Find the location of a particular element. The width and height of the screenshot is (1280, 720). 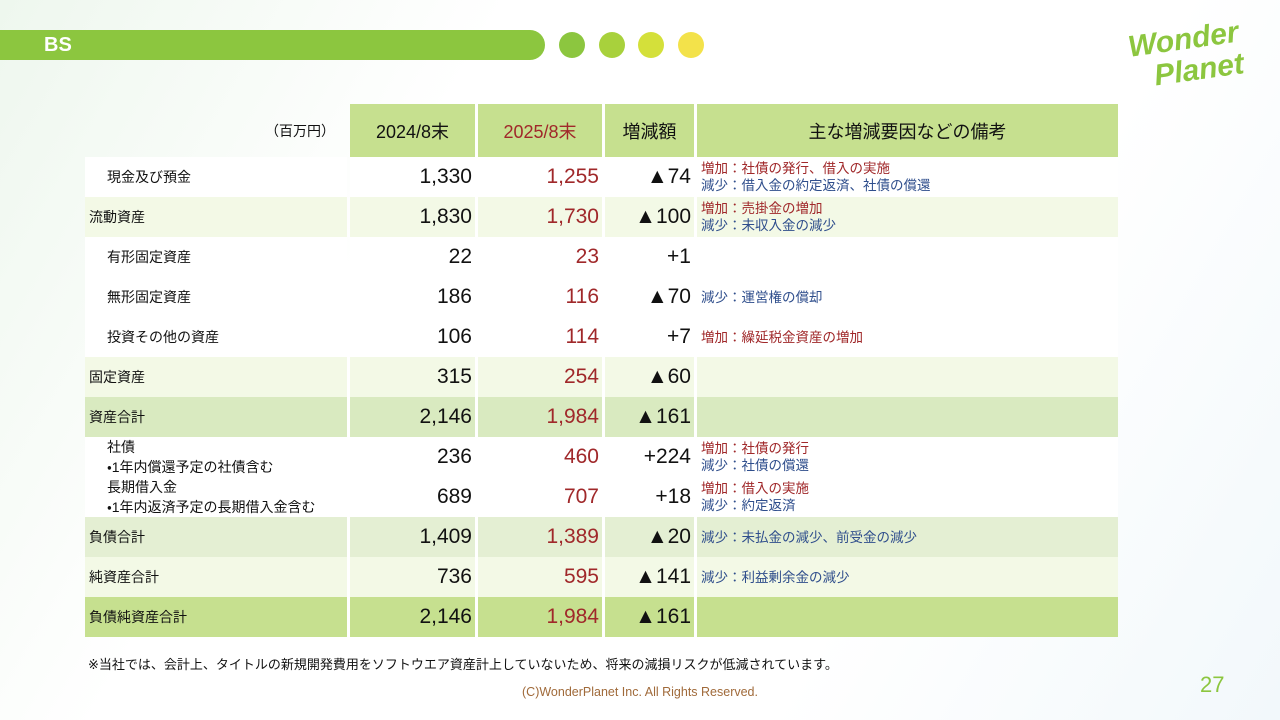

value-diff: ▲70 is located at coordinates (649, 297).